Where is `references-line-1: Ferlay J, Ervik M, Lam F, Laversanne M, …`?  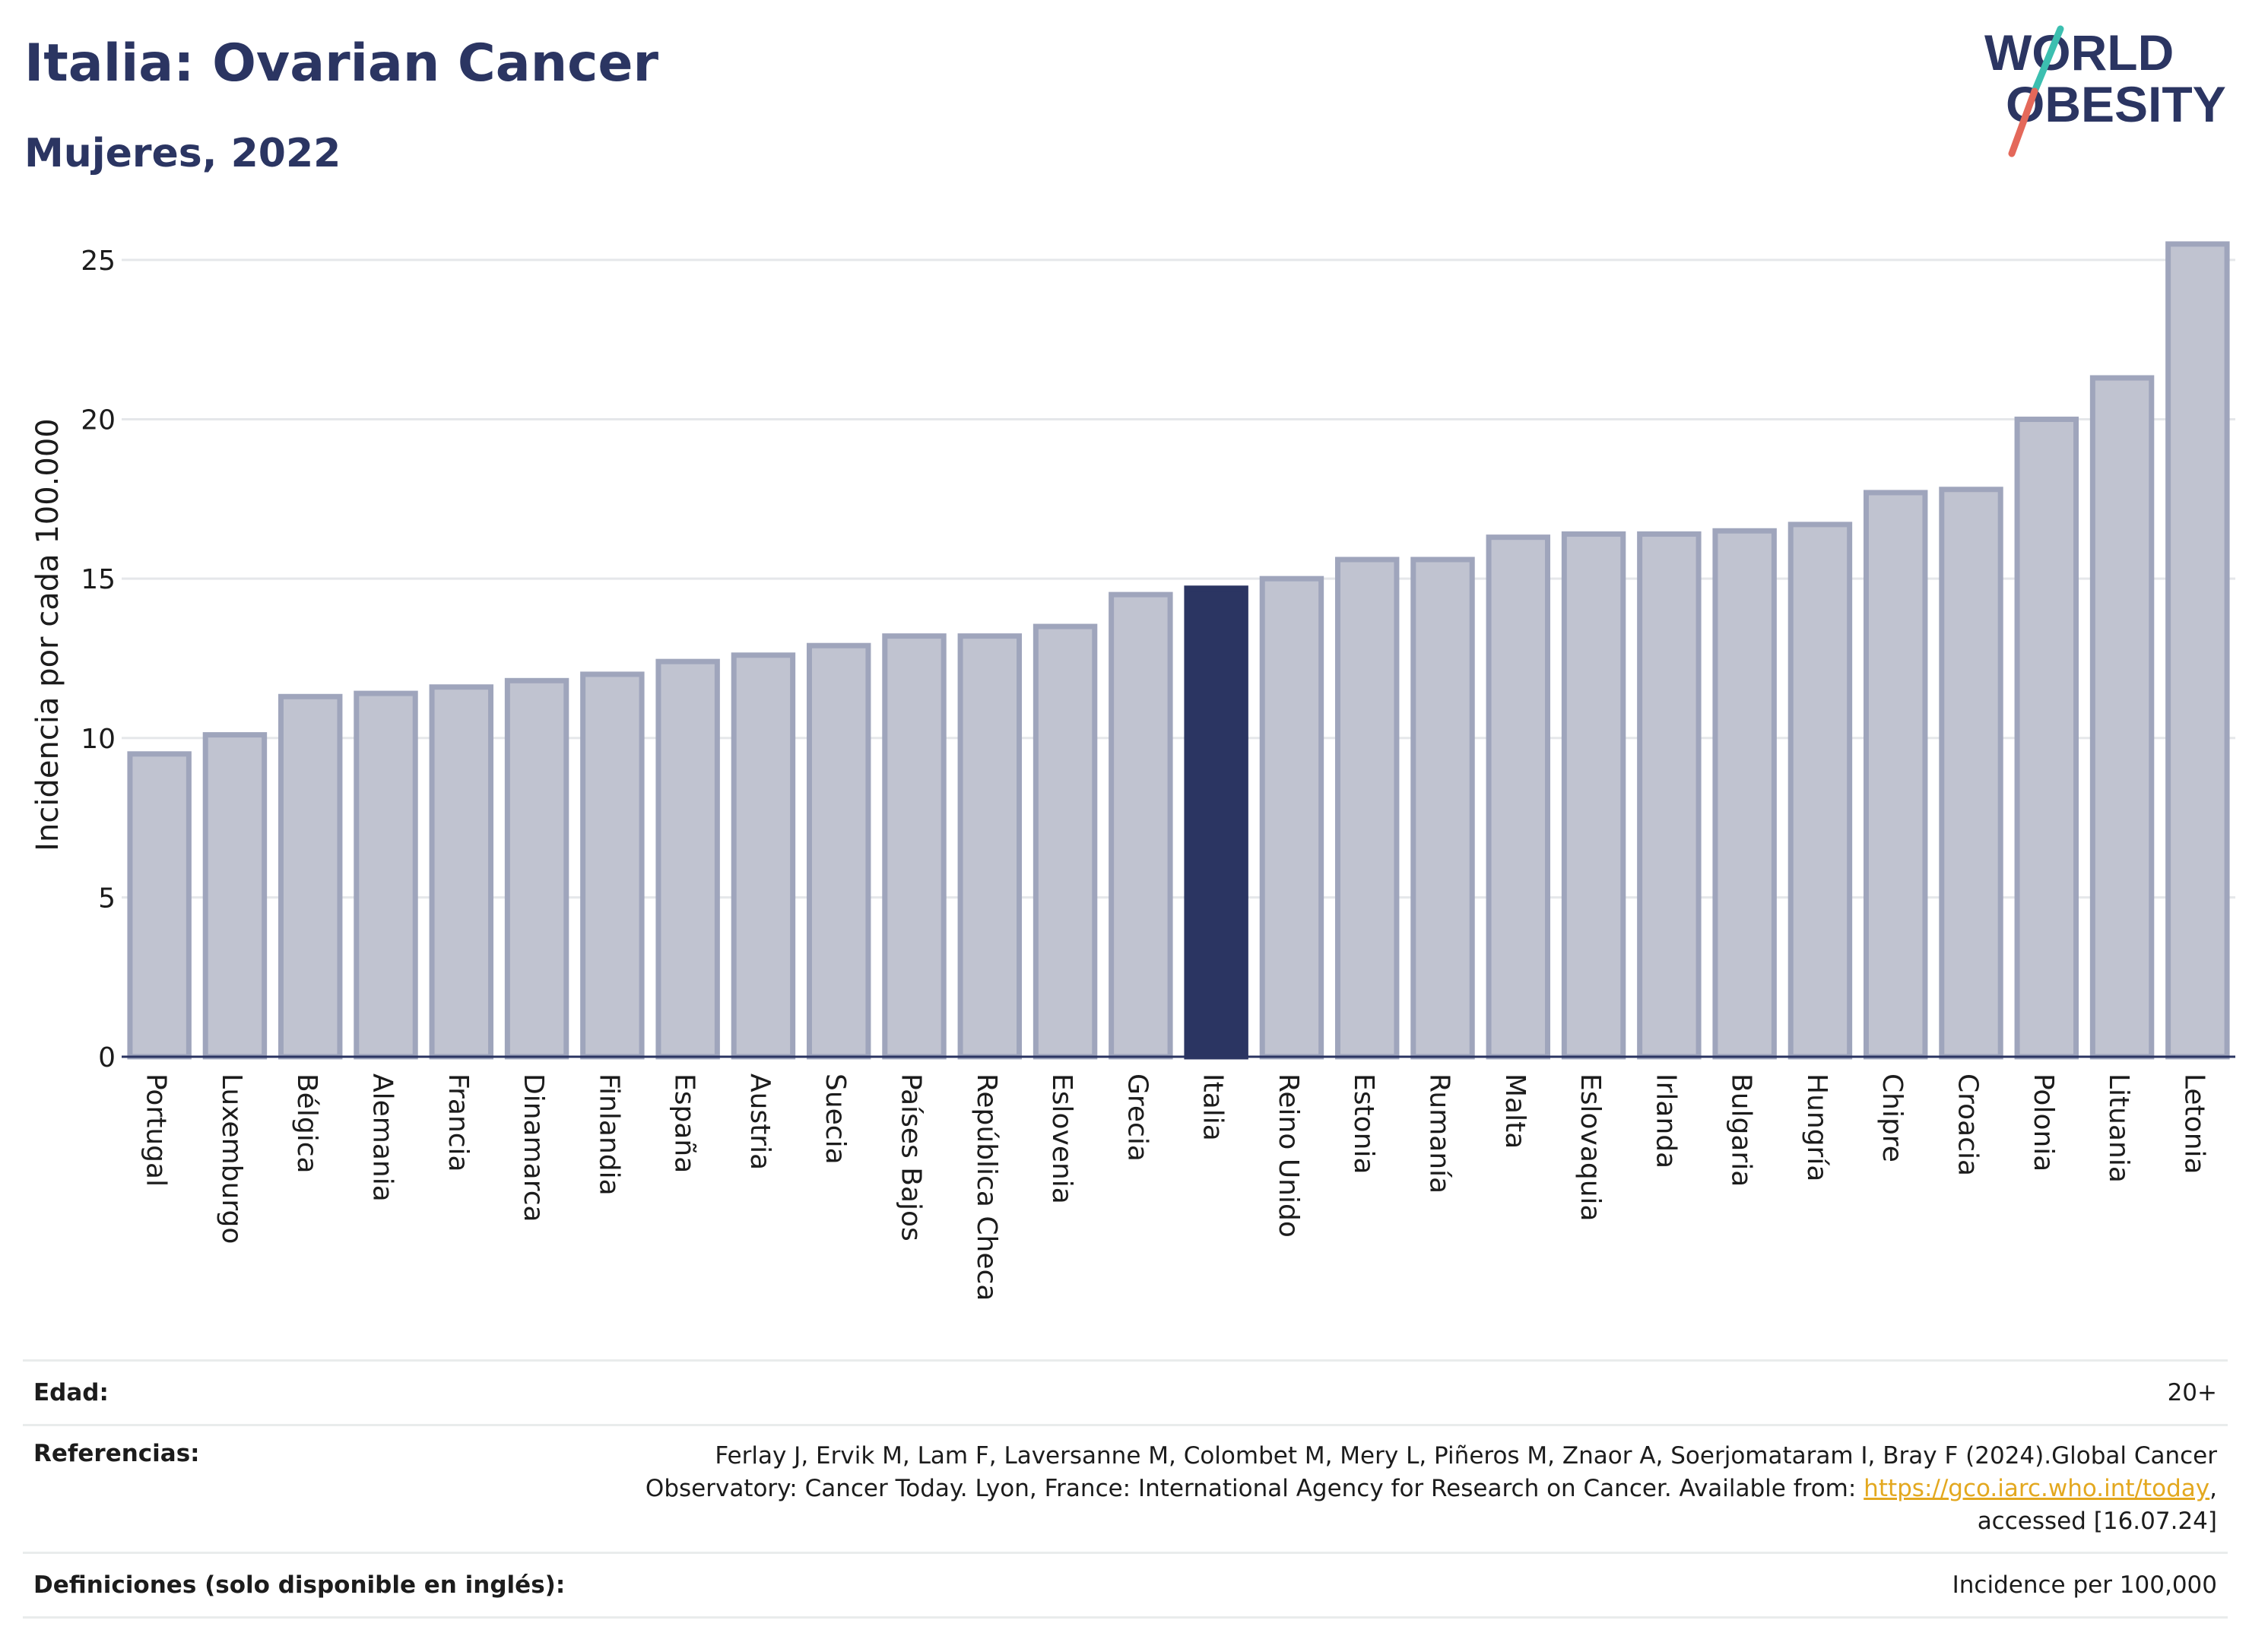
references-line-1: Ferlay J, Ervik M, Lam F, Laversanne M, … is located at coordinates (1466, 1456).